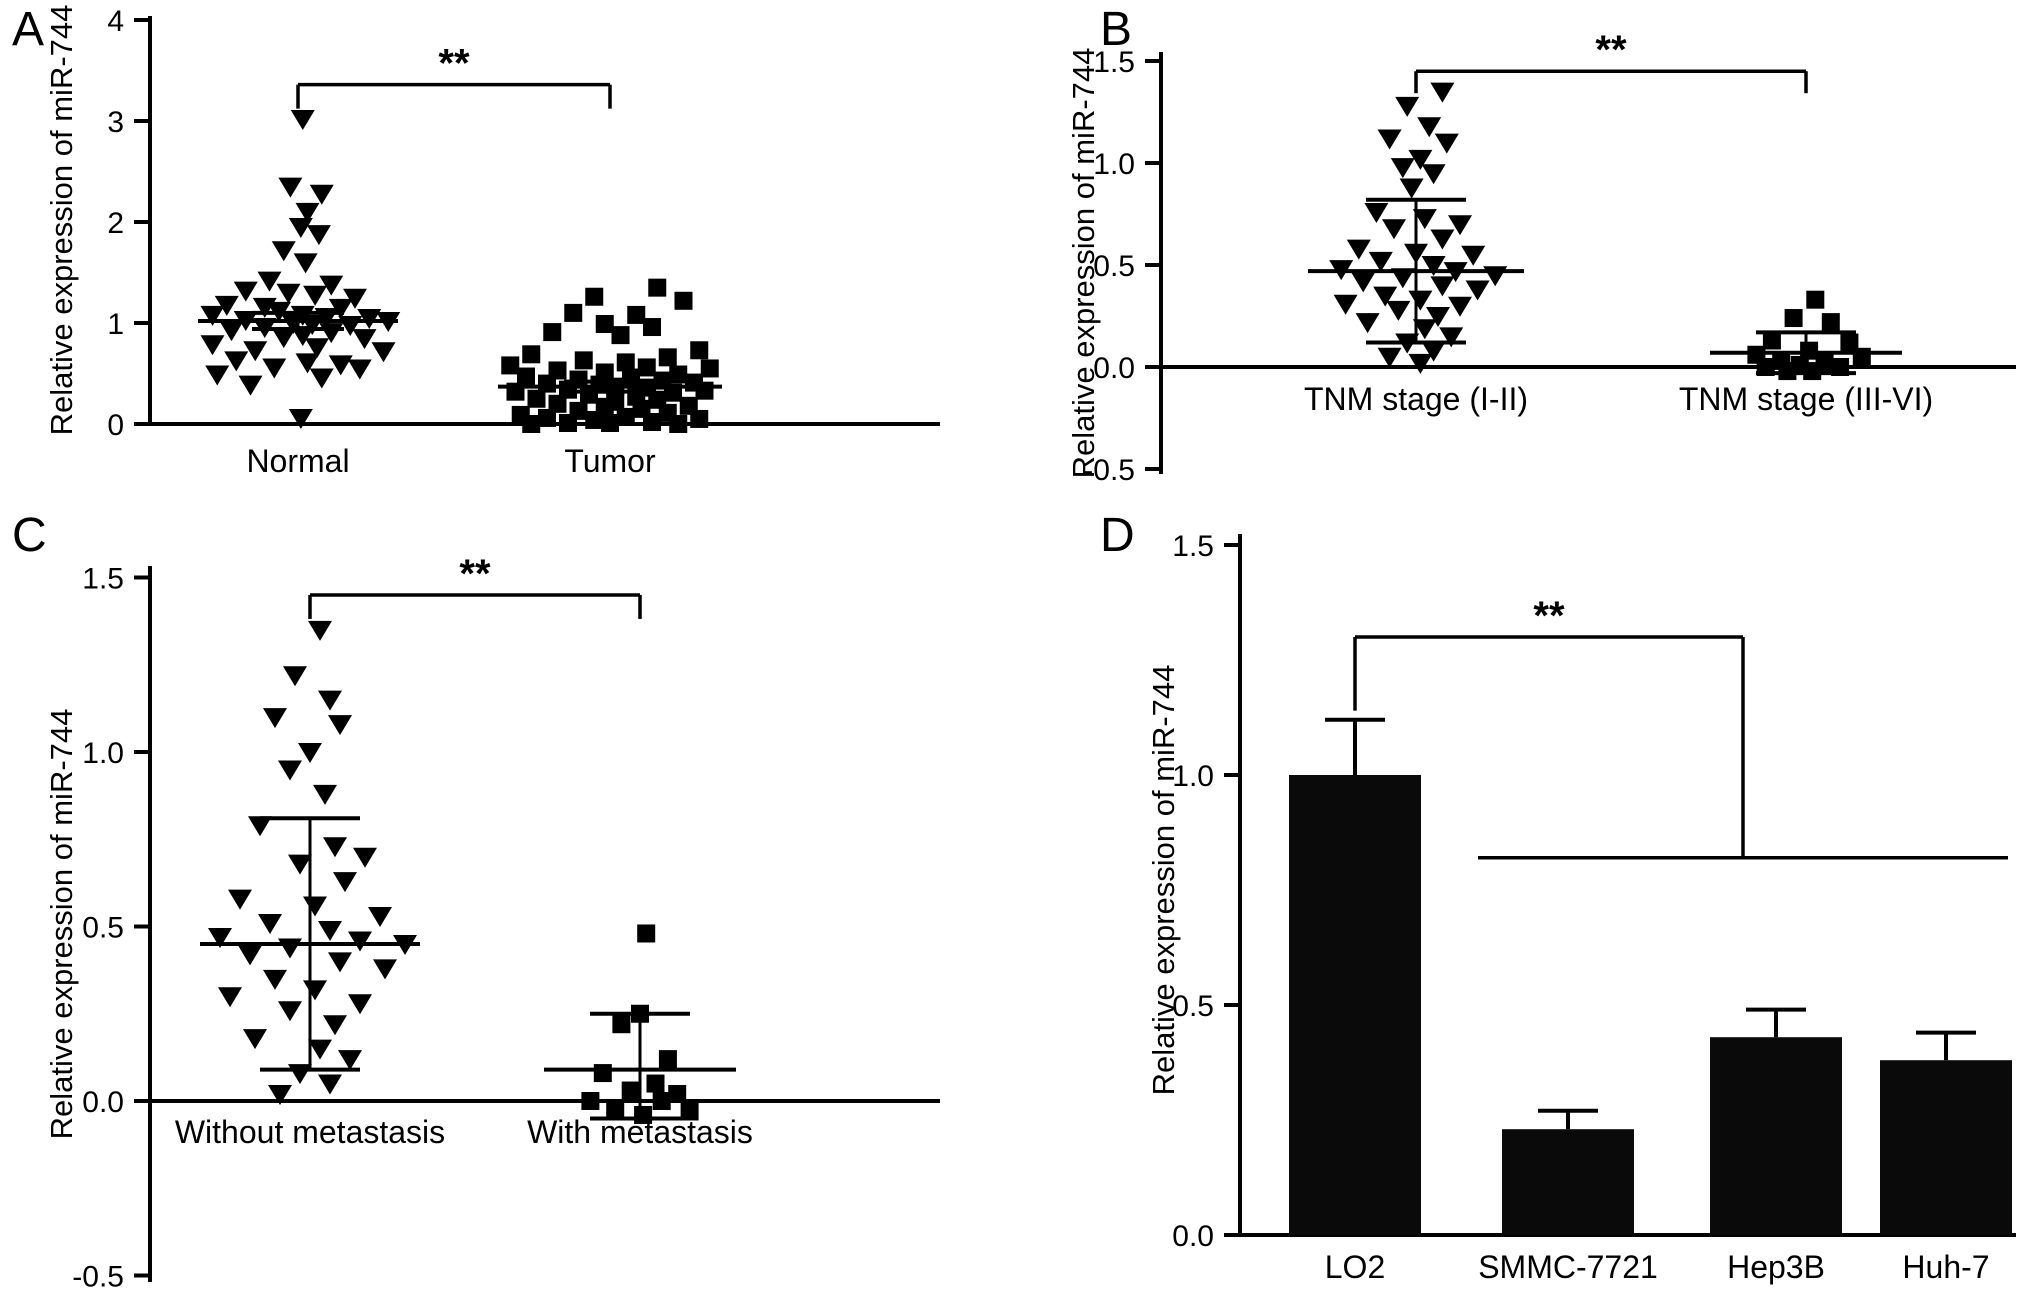  Describe the element at coordinates (1355, 1267) in the screenshot. I see `category-label: LO2` at that location.